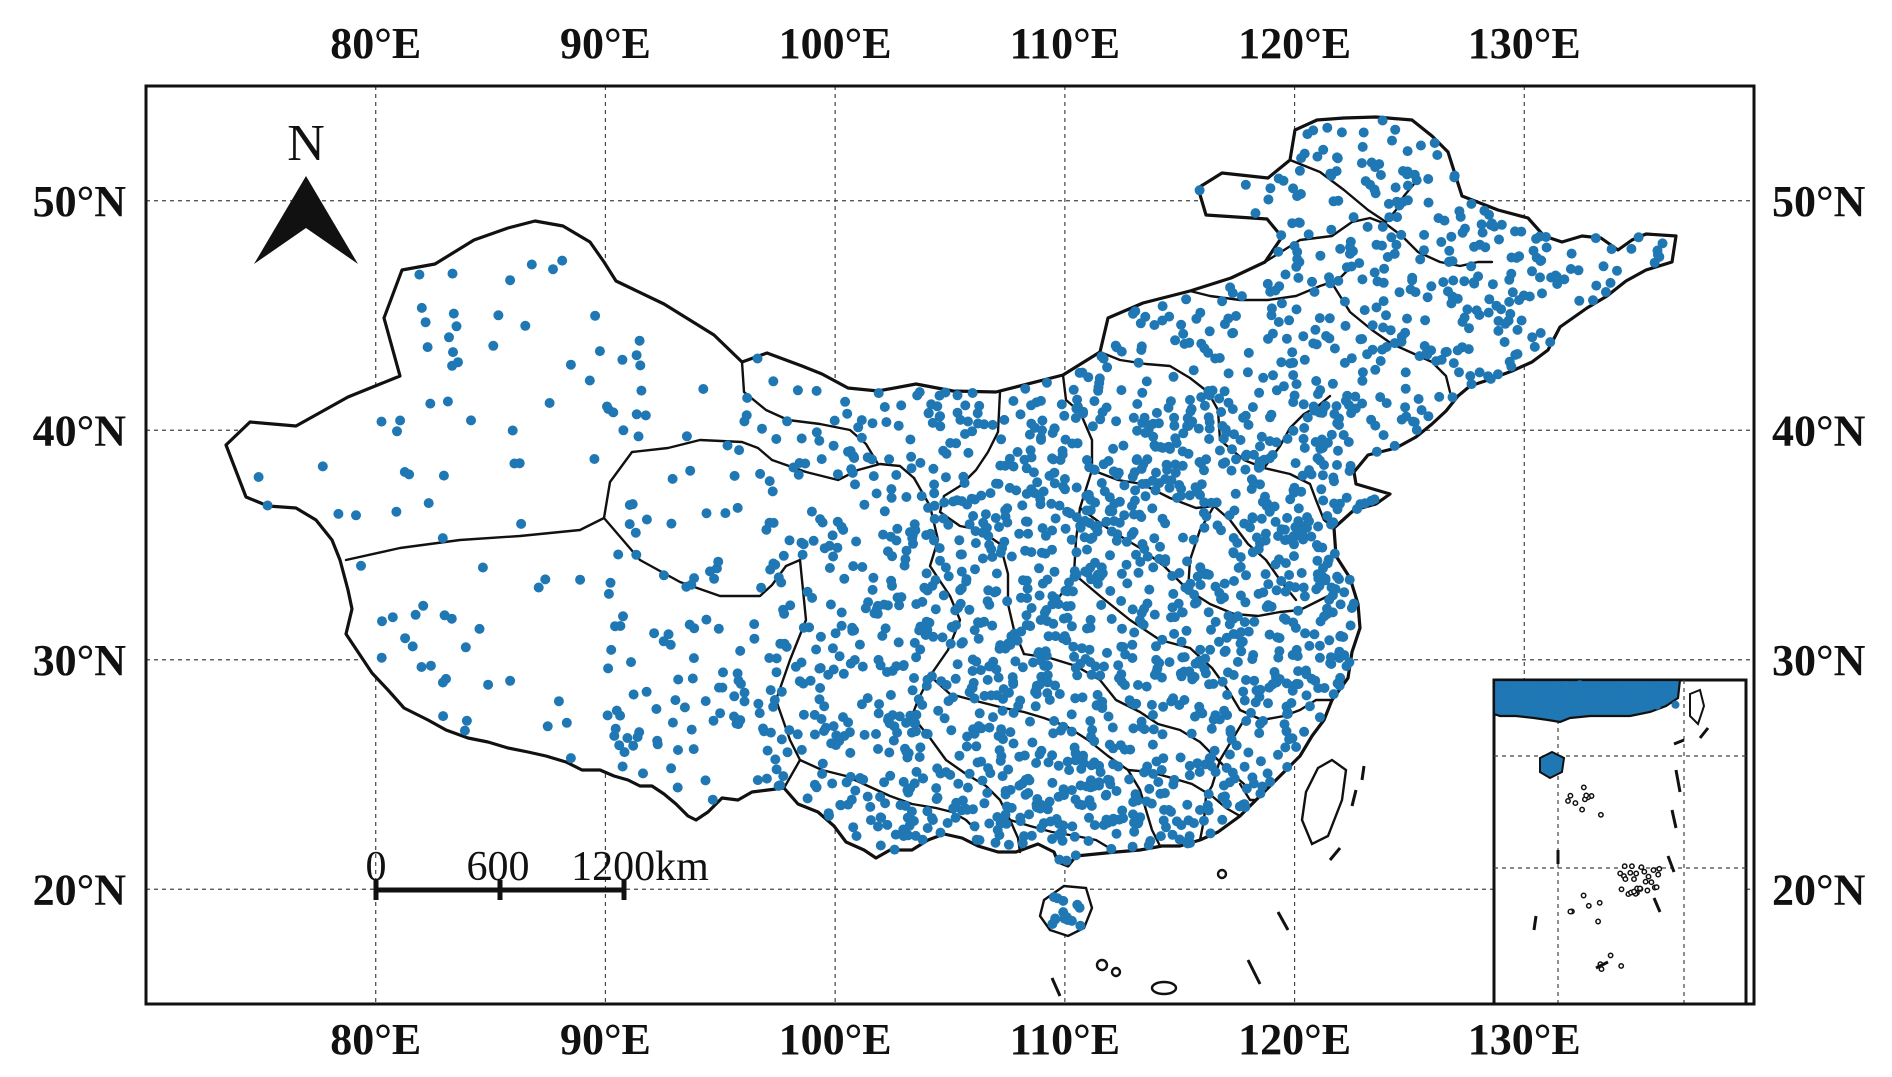  Describe the element at coordinates (1065, 1039) in the screenshot. I see `lon-label-bottom-110: 110°E` at that location.